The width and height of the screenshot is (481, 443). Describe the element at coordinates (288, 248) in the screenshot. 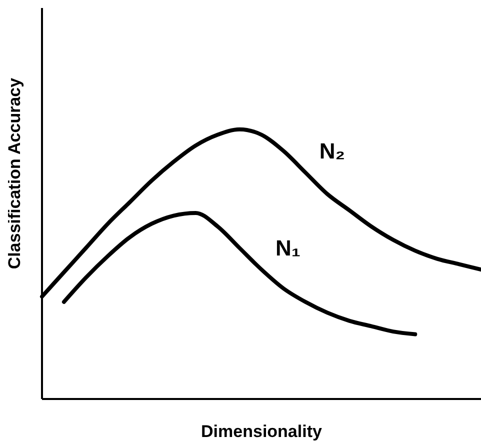

I see `series-label: N₁` at that location.